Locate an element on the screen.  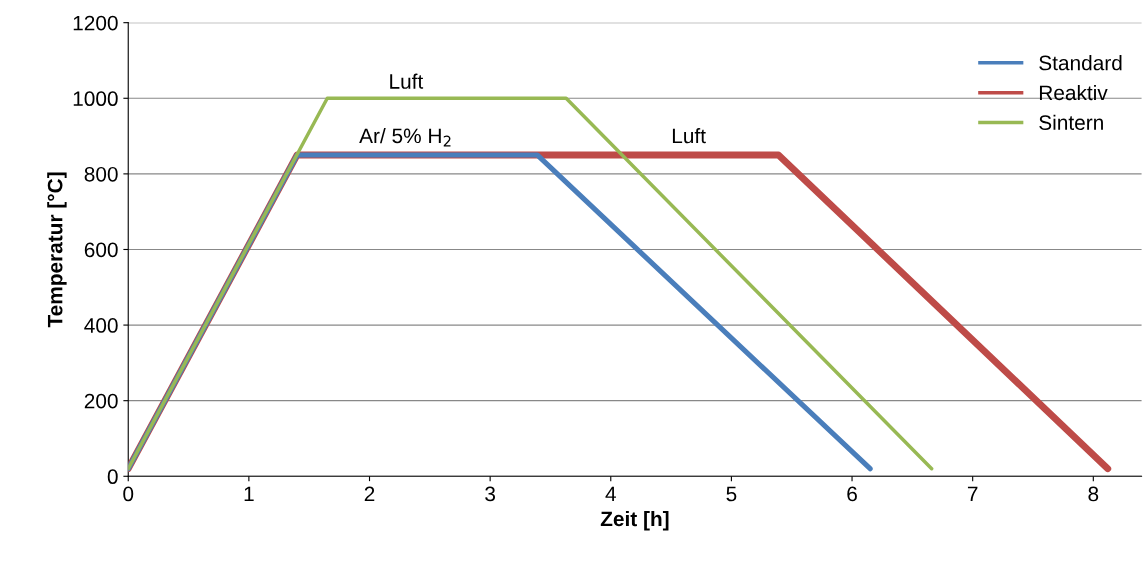
y-tick-label: 1200 is located at coordinates (95, 23).